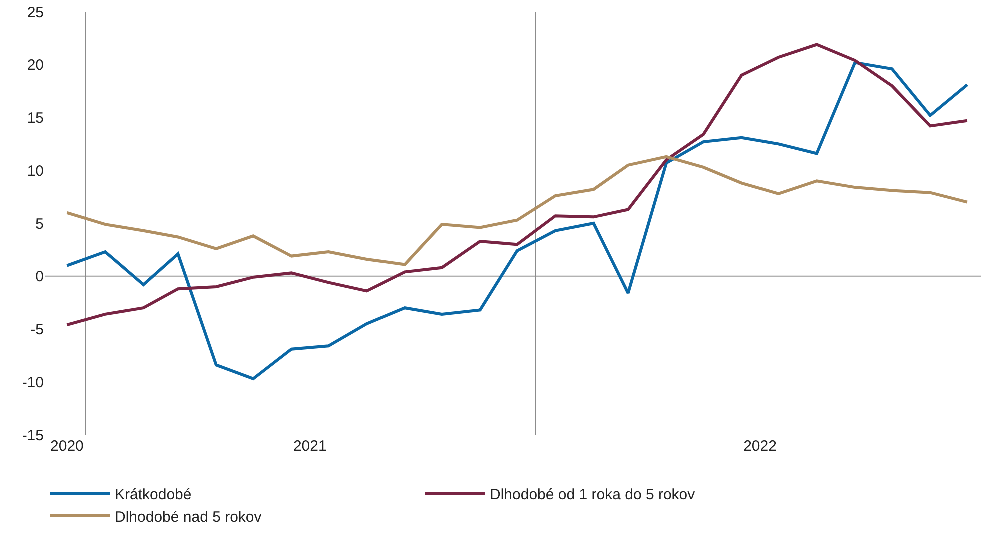 The width and height of the screenshot is (986, 537). What do you see at coordinates (67, 446) in the screenshot?
I see `x-tick-label: 2020` at bounding box center [67, 446].